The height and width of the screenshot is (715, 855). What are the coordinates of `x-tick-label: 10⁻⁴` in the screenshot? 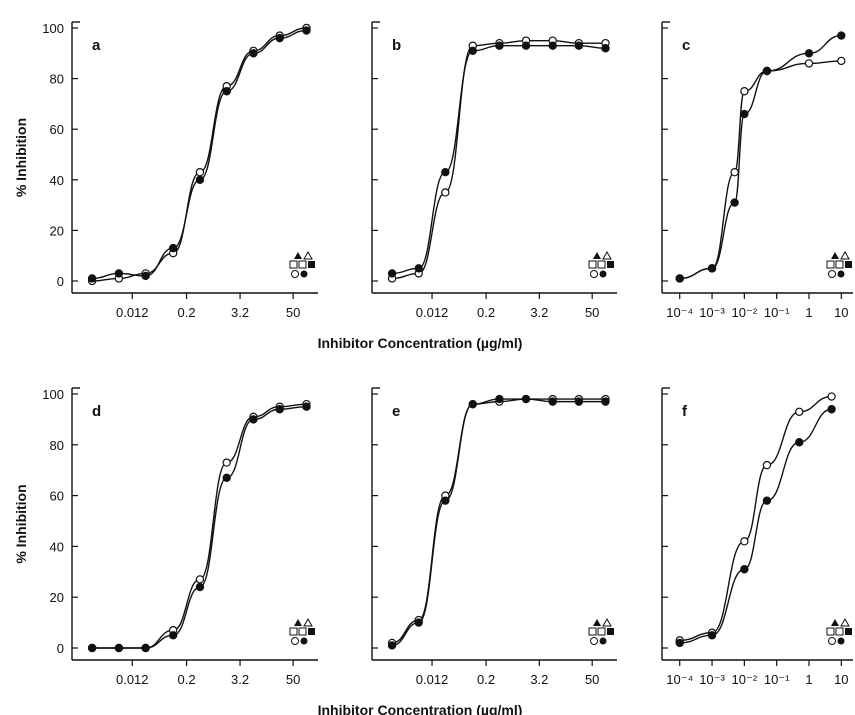 It's located at (679, 312).